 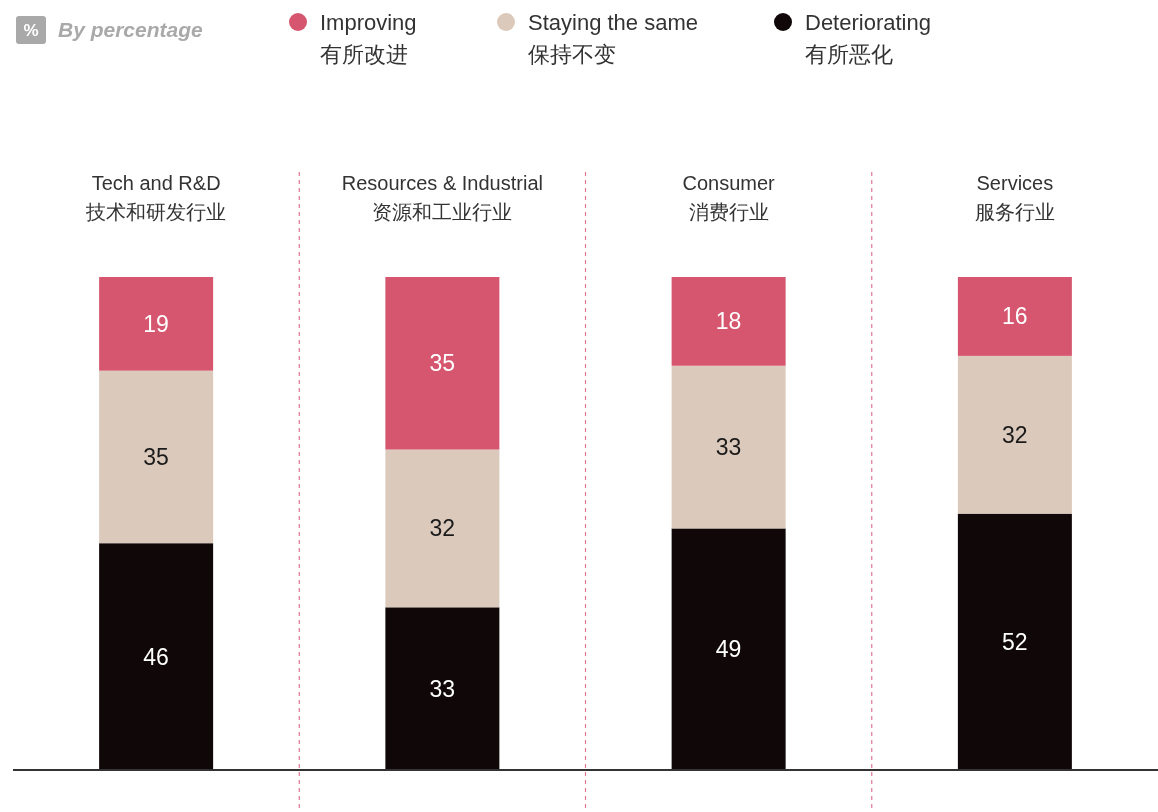 What do you see at coordinates (1014, 197) in the screenshot?
I see `x-tick-label: Services 服务行业` at bounding box center [1014, 197].